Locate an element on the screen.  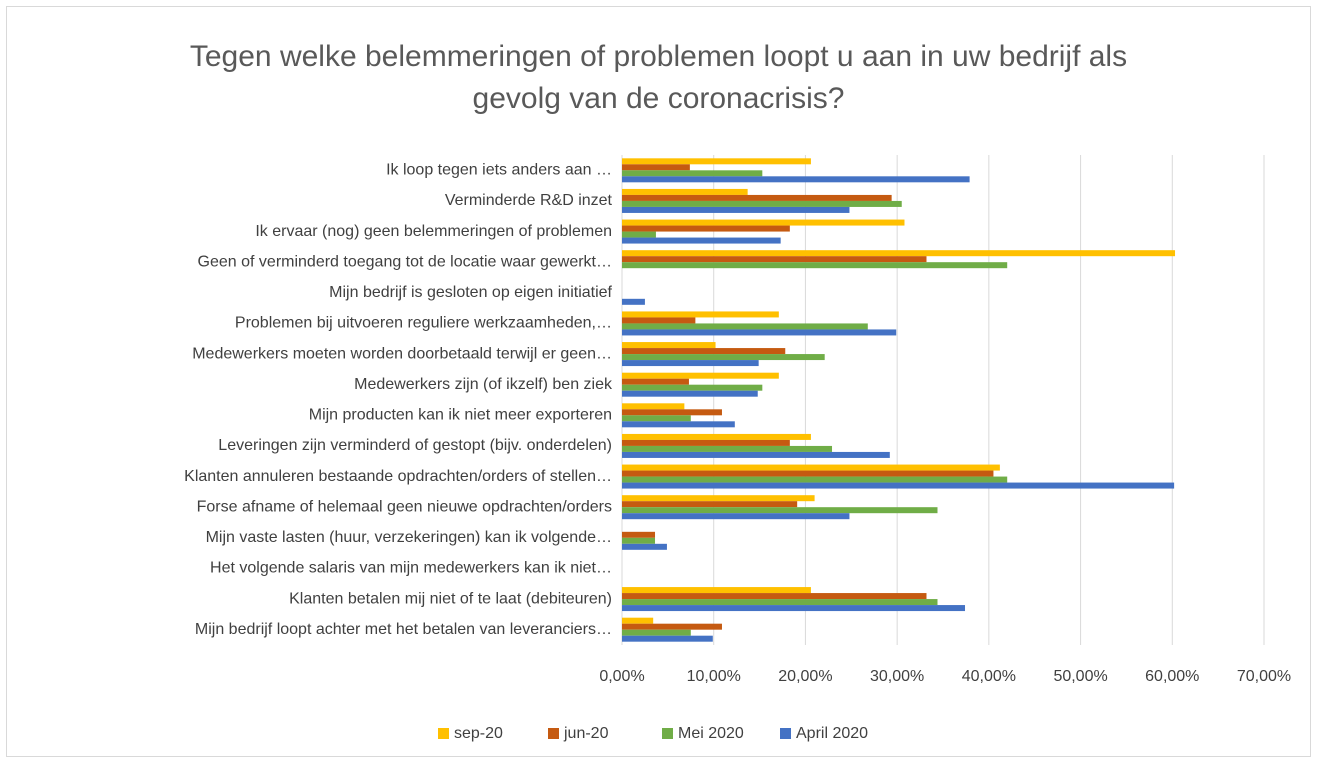
x-tick-label: 70,00% is located at coordinates (1264, 676).